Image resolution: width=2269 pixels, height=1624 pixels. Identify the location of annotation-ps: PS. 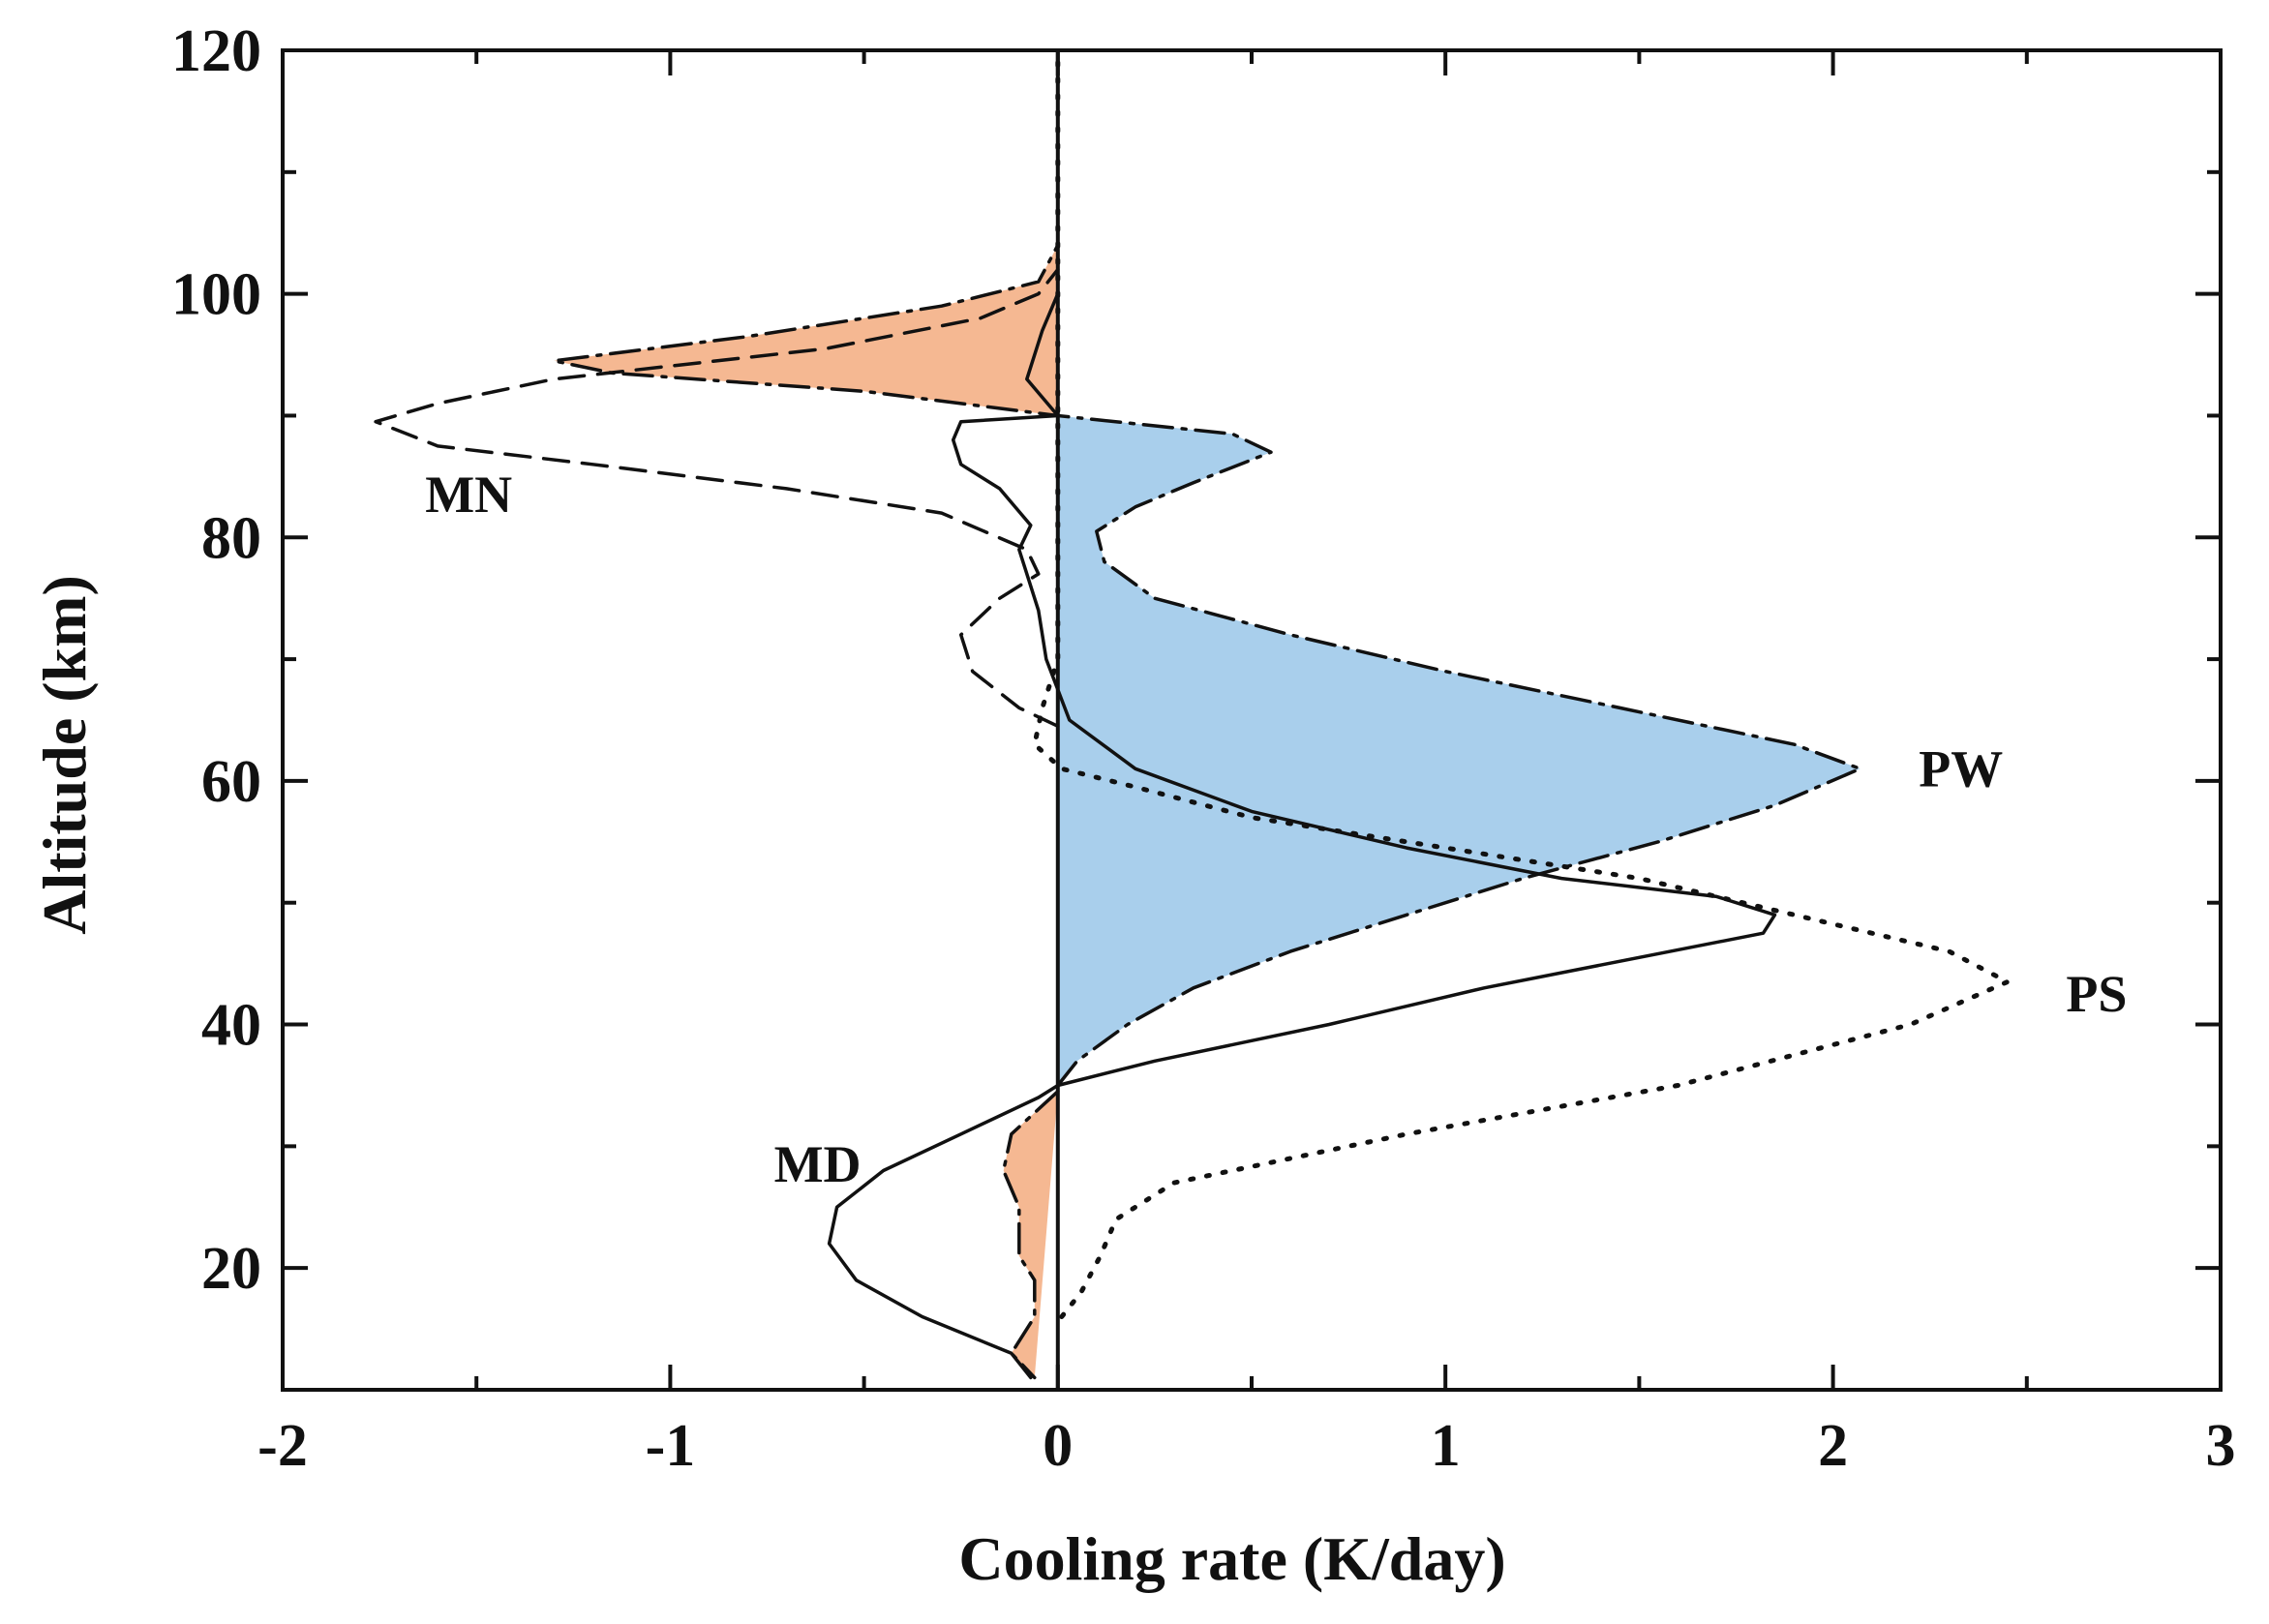
(2096, 994).